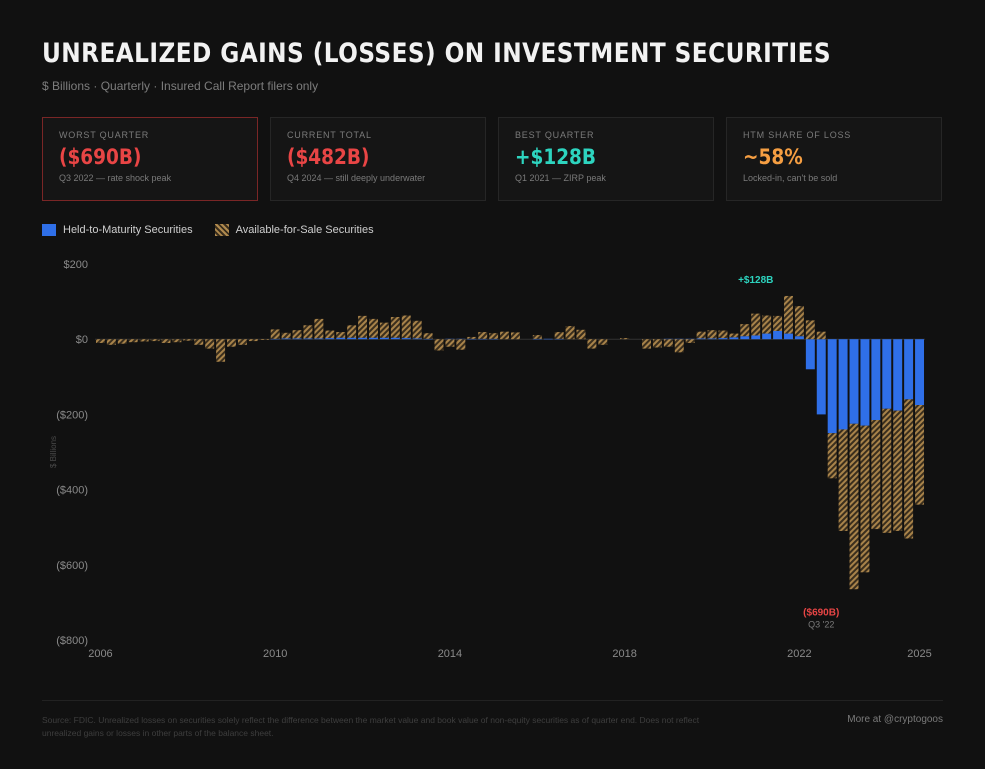 The image size is (985, 769). I want to click on stat-card-label: HTM SHARE OF LOSS, so click(797, 135).